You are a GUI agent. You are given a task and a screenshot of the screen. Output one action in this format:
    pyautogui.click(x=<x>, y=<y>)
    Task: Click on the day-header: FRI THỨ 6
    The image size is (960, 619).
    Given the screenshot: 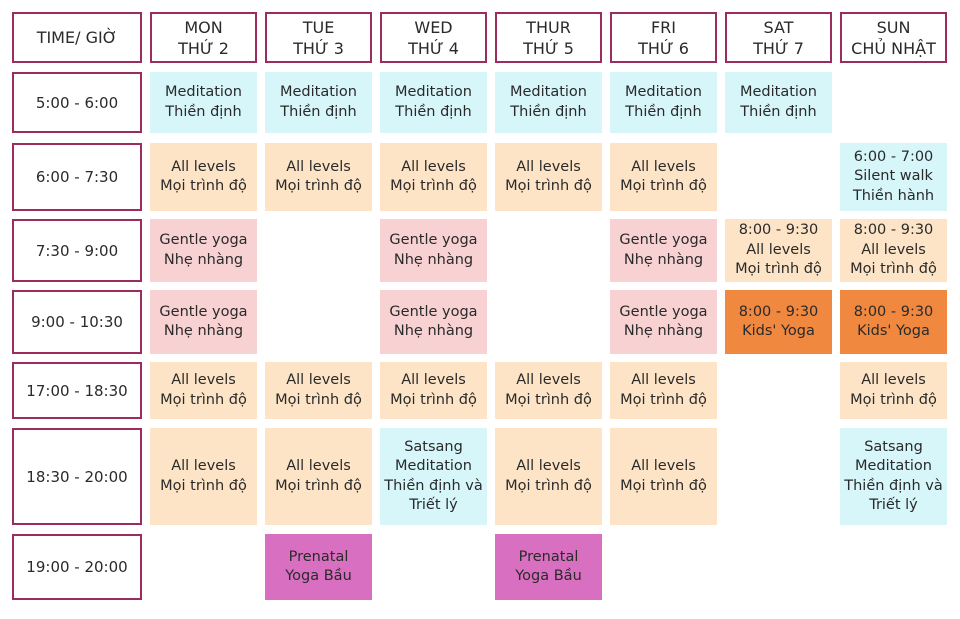 What is the action you would take?
    pyautogui.click(x=663, y=37)
    